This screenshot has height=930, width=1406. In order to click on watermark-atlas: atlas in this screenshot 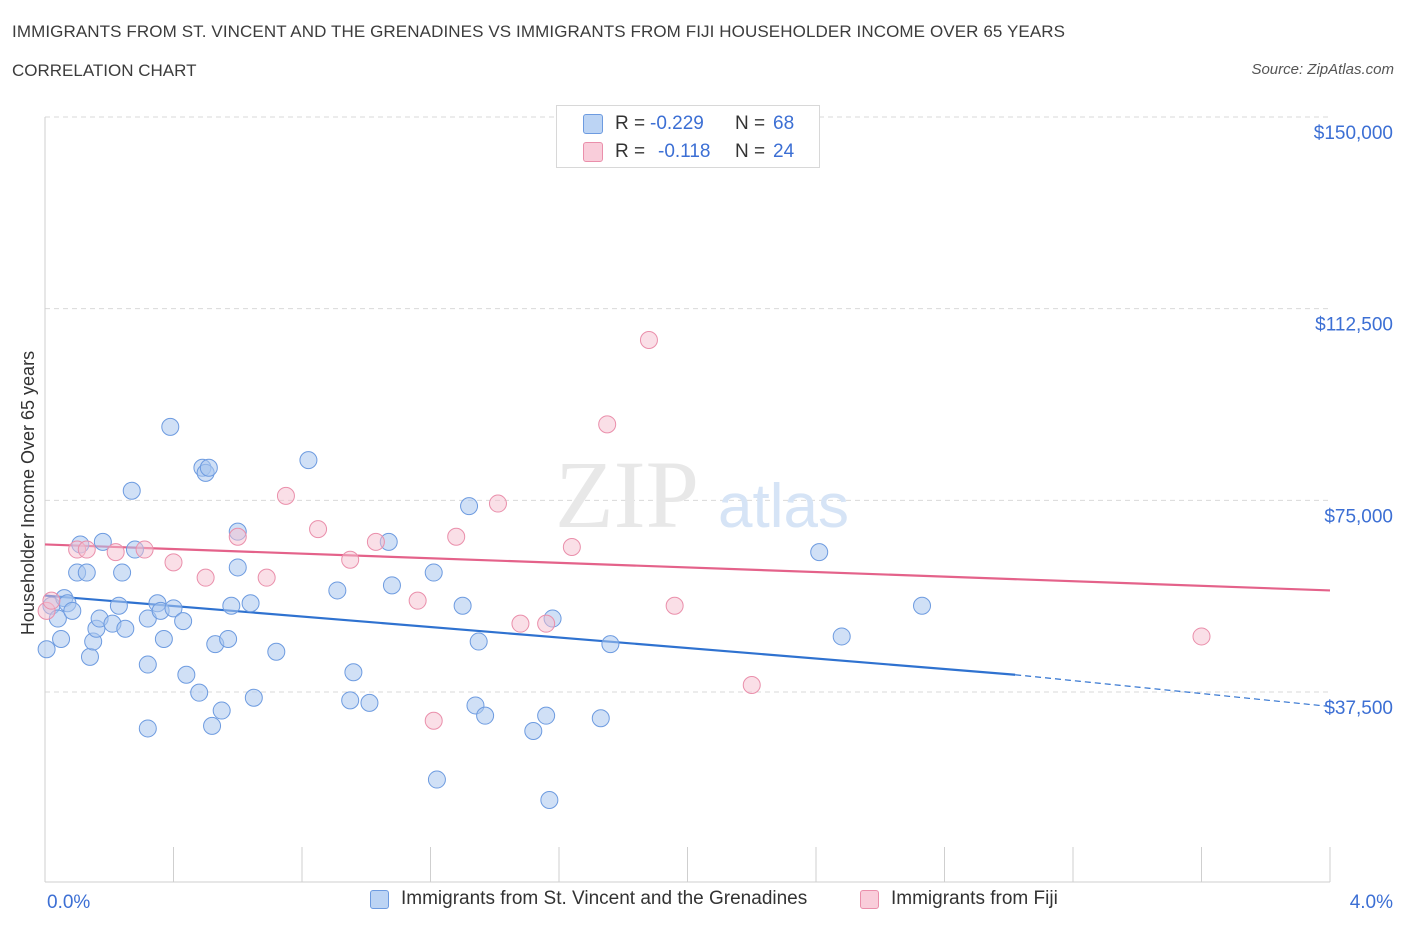, I will do `click(783, 506)`.